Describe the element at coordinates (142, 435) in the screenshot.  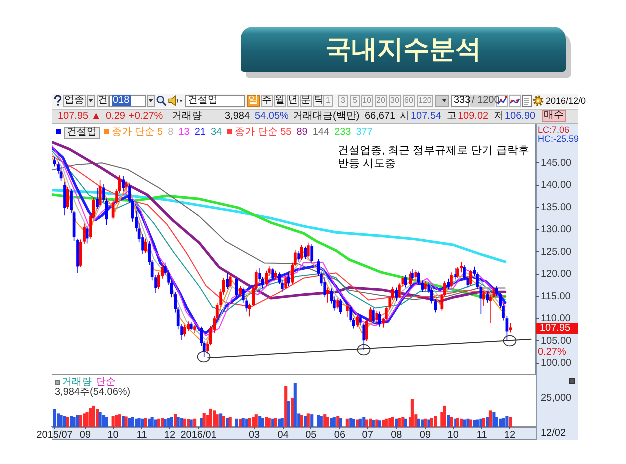
I see `x-tick-label: 11` at that location.